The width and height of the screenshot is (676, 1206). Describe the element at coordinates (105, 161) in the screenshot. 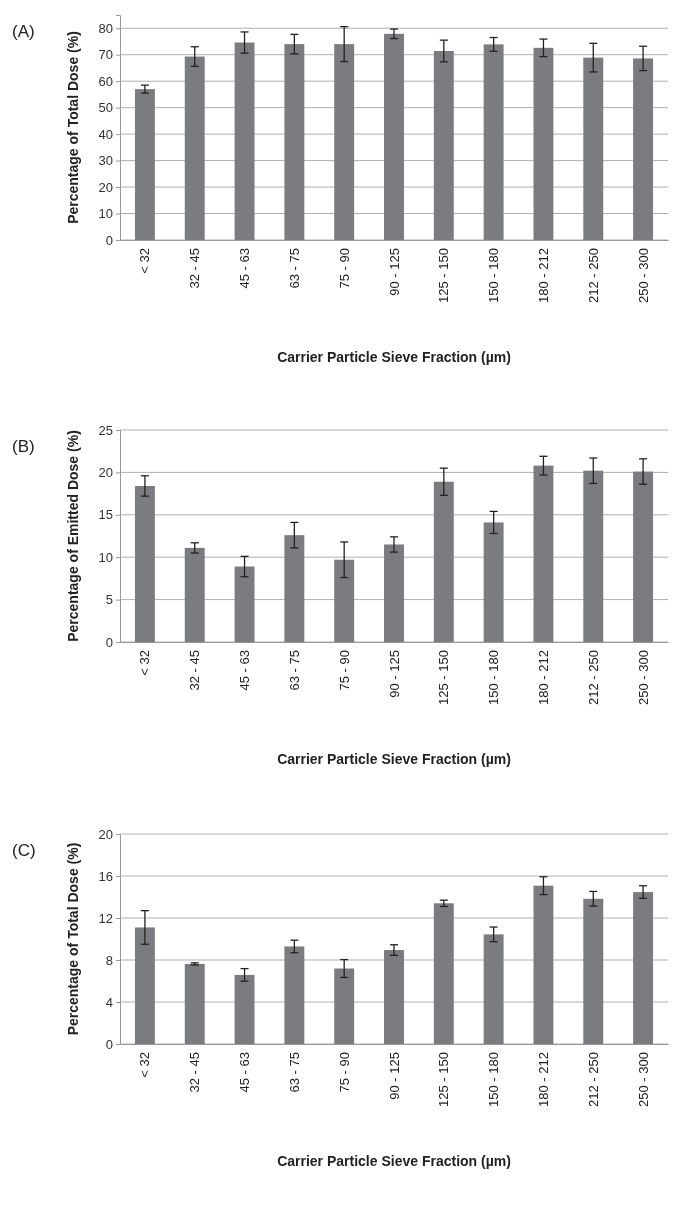

I see `y-tick-label: 30` at that location.